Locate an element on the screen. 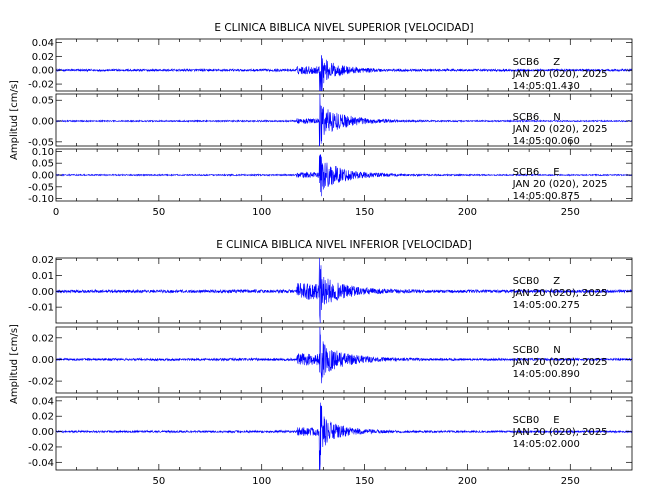 This screenshot has width=650, height=500. record-time: 14:05:00.060 is located at coordinates (546, 141).